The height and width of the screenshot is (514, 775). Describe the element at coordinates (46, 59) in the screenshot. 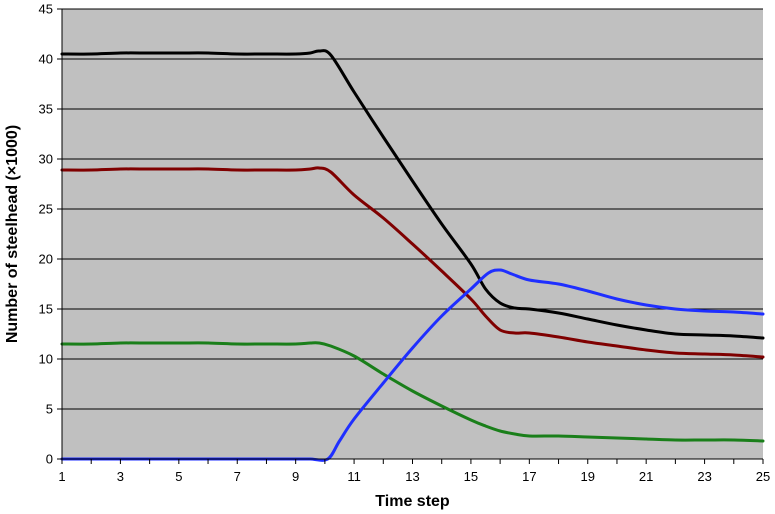

I see `y-tick-label: 40` at that location.